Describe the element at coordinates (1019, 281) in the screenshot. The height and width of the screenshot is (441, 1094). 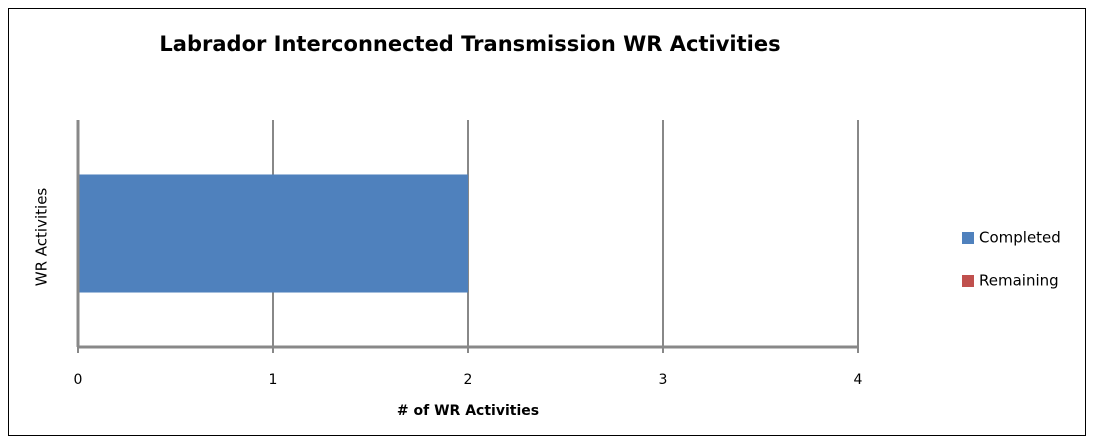
I see `legend-label: Remaining` at that location.